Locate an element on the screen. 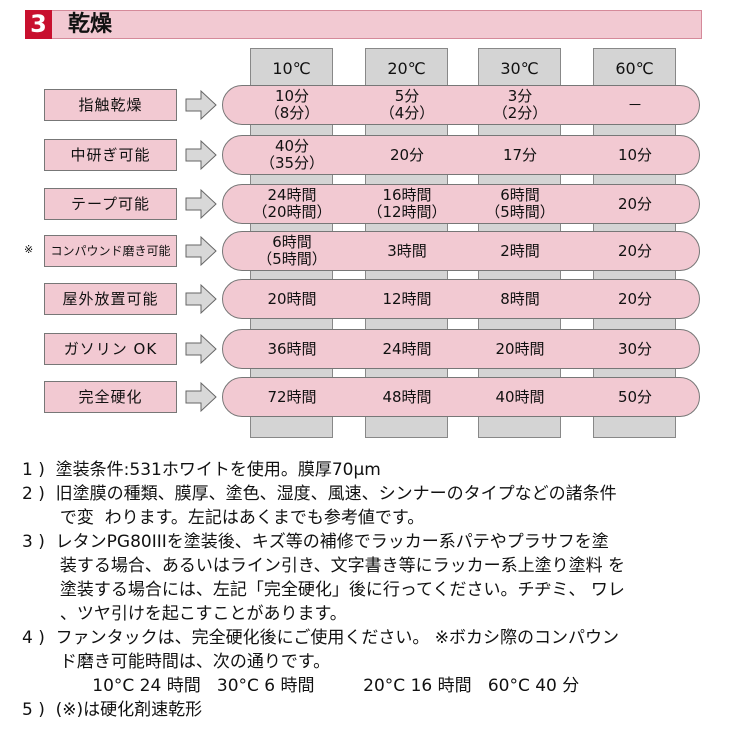  value-line: 17分 is located at coordinates (520, 154).